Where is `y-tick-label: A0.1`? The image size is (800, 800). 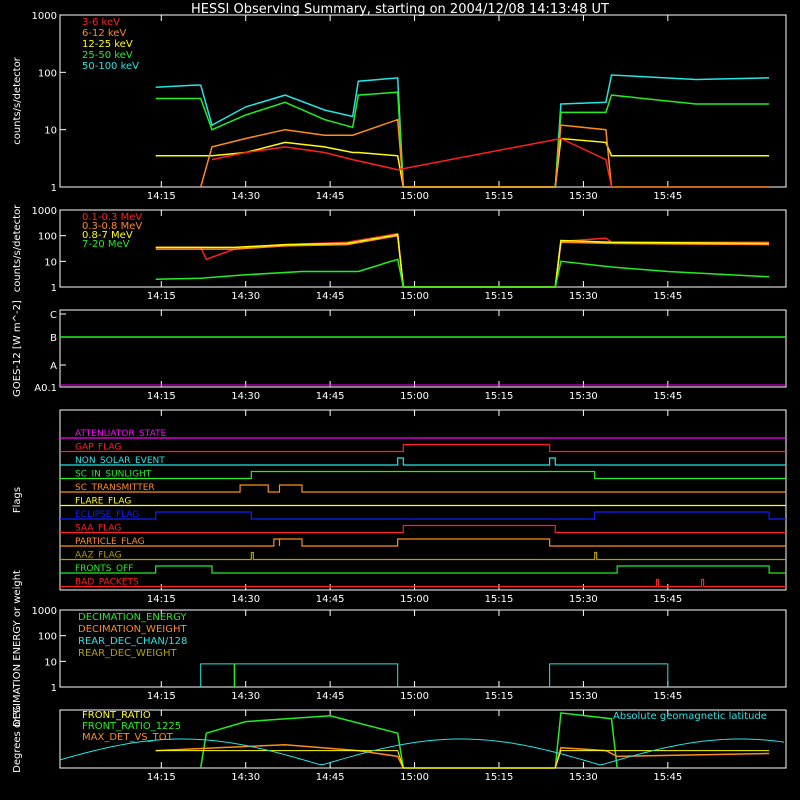
y-tick-label: A0.1 is located at coordinates (45, 388).